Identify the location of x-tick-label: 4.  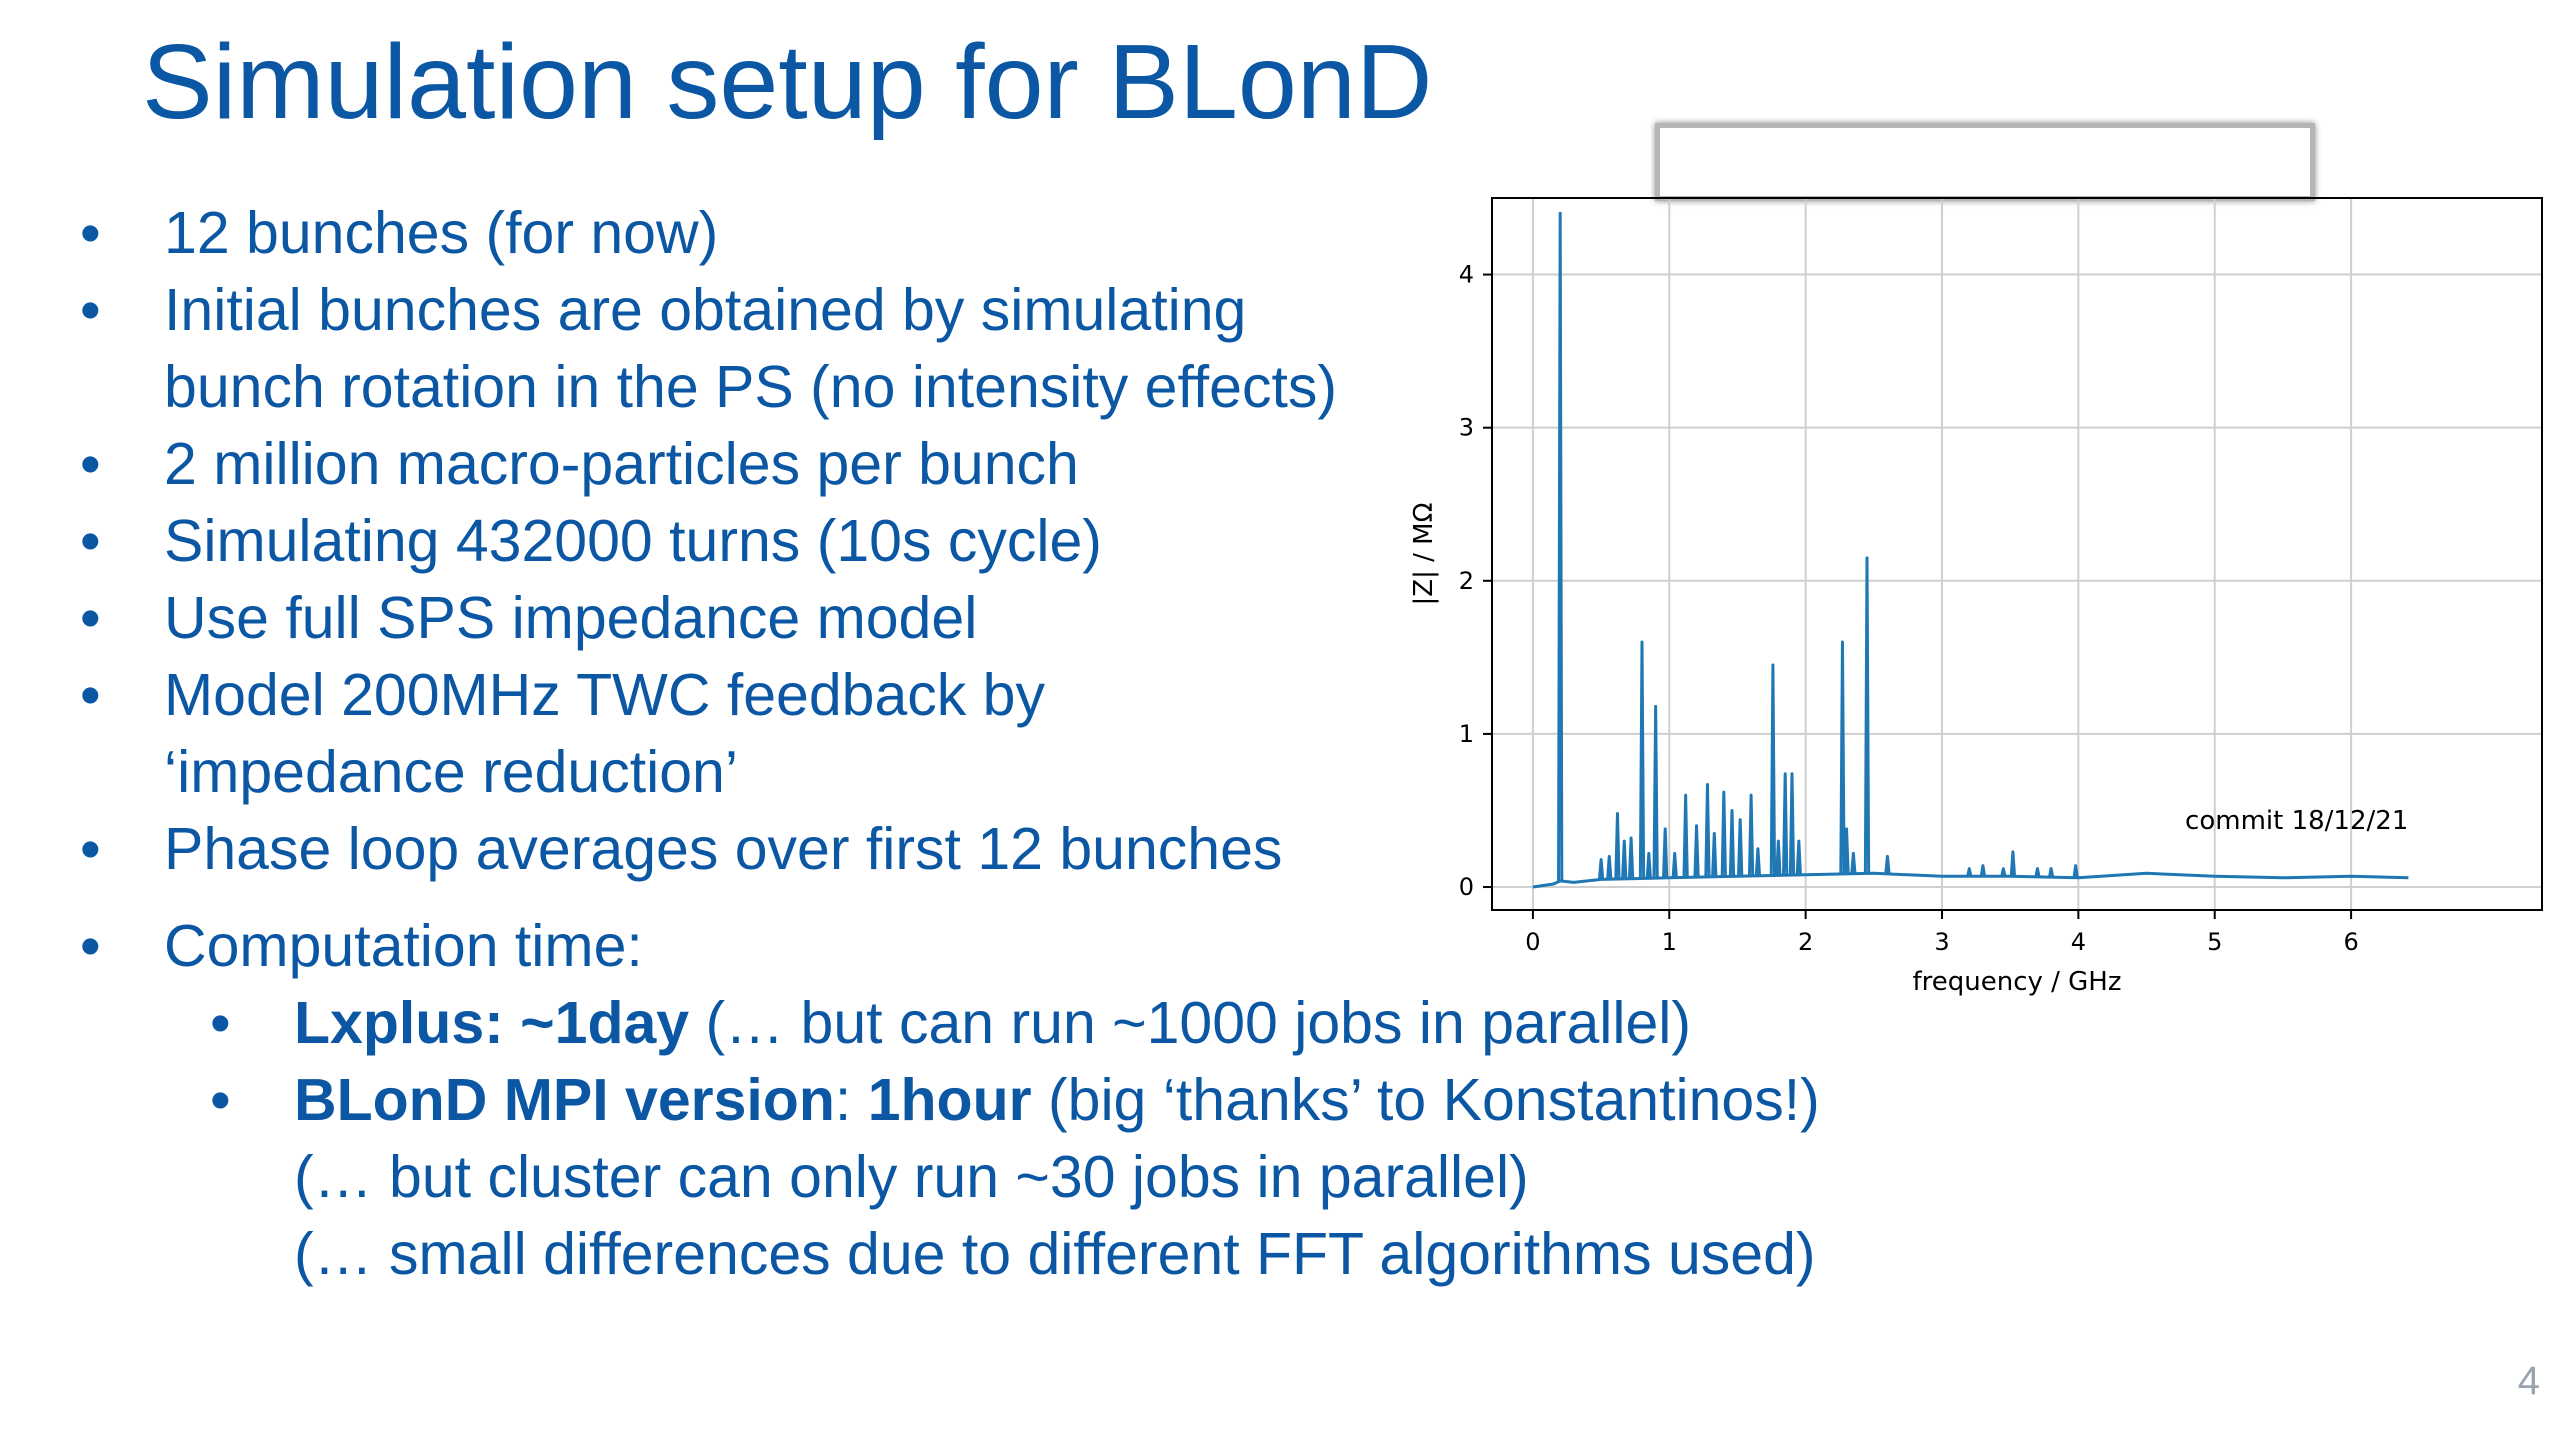
(2078, 942).